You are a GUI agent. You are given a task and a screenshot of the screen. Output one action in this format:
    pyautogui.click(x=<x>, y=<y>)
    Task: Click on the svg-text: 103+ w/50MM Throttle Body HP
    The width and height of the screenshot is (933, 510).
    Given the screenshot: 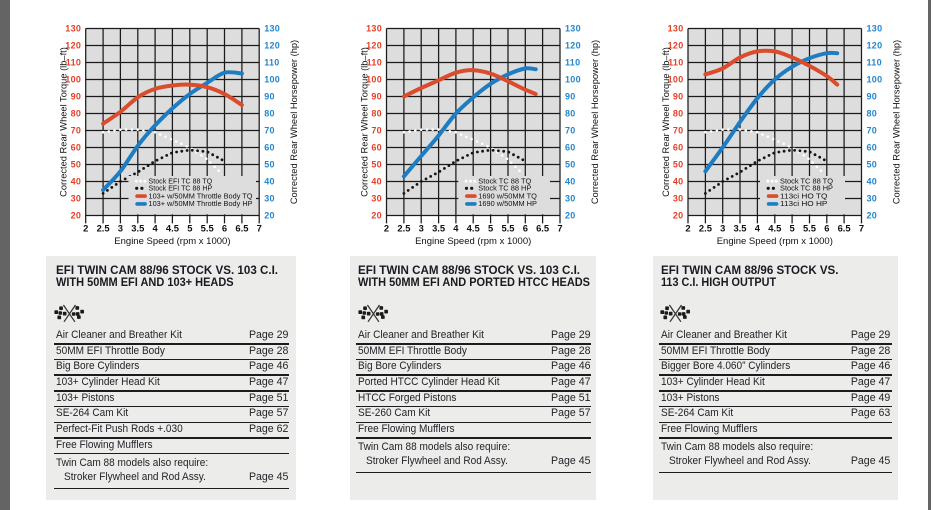 What is the action you would take?
    pyautogui.click(x=201, y=203)
    